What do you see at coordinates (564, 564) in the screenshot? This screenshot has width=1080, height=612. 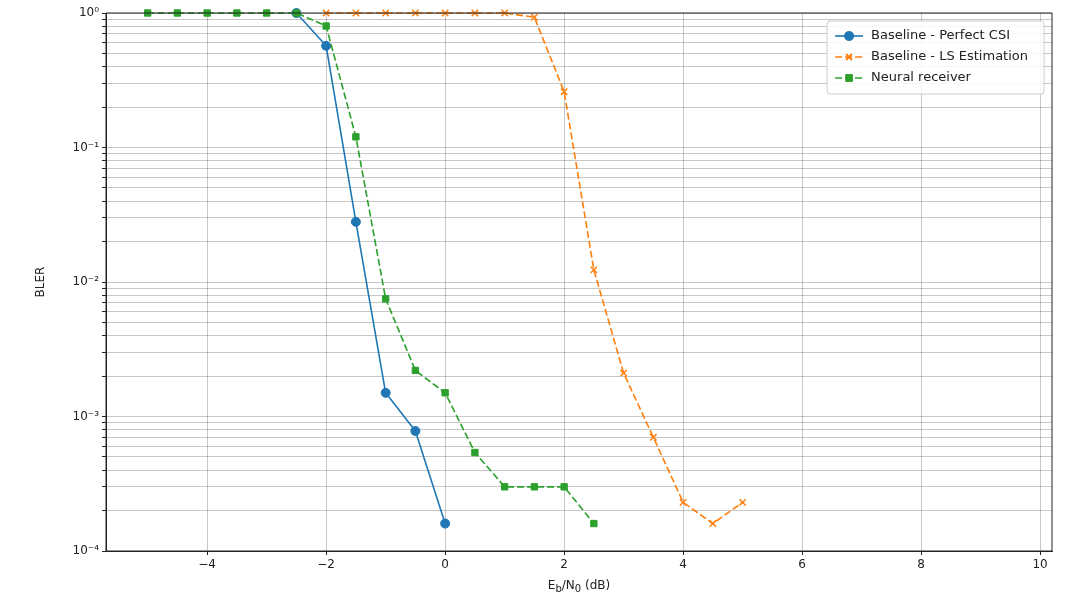 I see `x-tick-label: 2` at bounding box center [564, 564].